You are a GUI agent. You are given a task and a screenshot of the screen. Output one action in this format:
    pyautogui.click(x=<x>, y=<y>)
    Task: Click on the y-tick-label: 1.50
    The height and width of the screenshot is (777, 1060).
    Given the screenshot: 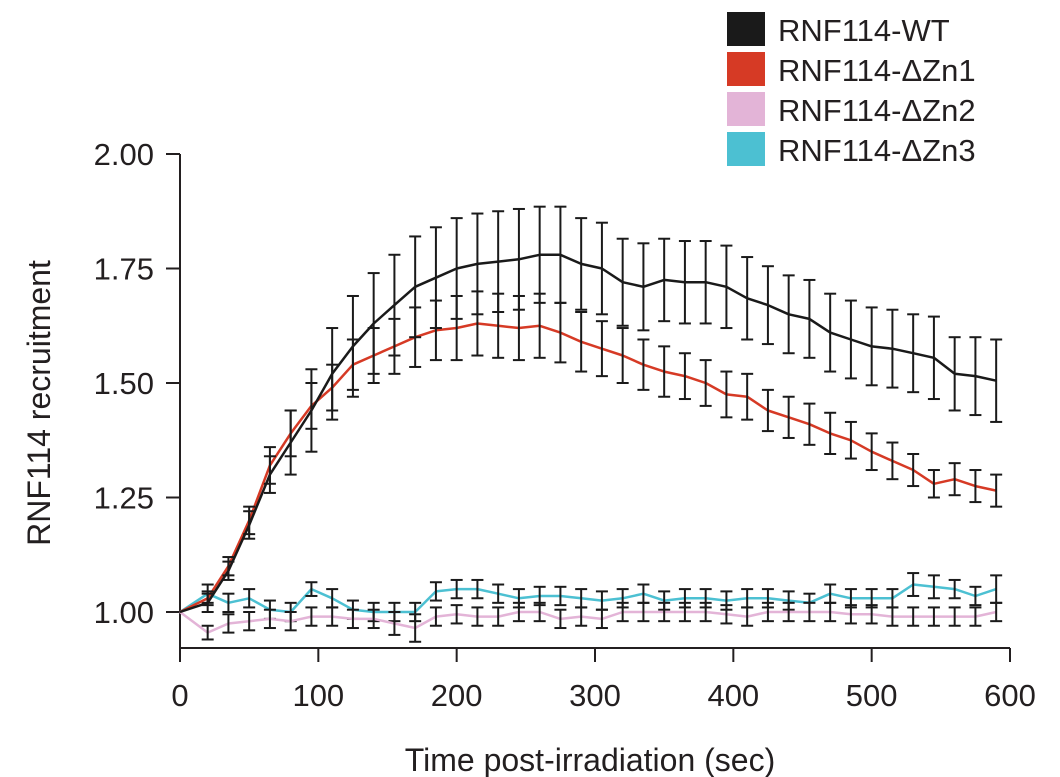 What is the action you would take?
    pyautogui.click(x=124, y=383)
    